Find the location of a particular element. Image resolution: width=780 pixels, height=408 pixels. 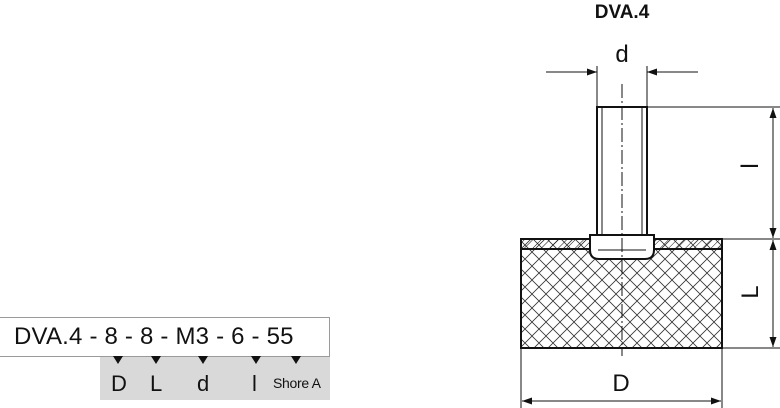

drawing-title: DVA.4 is located at coordinates (622, 12).